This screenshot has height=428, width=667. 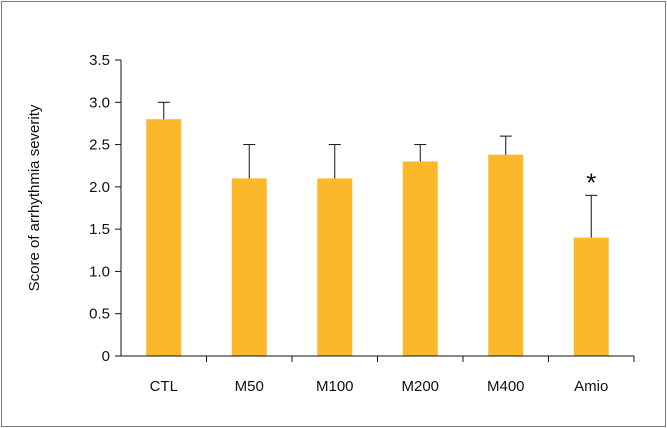 What do you see at coordinates (591, 386) in the screenshot?
I see `x-tick-label: Amio` at bounding box center [591, 386].